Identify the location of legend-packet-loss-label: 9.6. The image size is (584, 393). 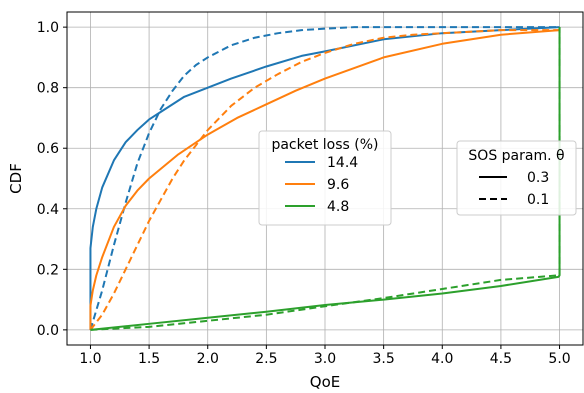
(338, 185).